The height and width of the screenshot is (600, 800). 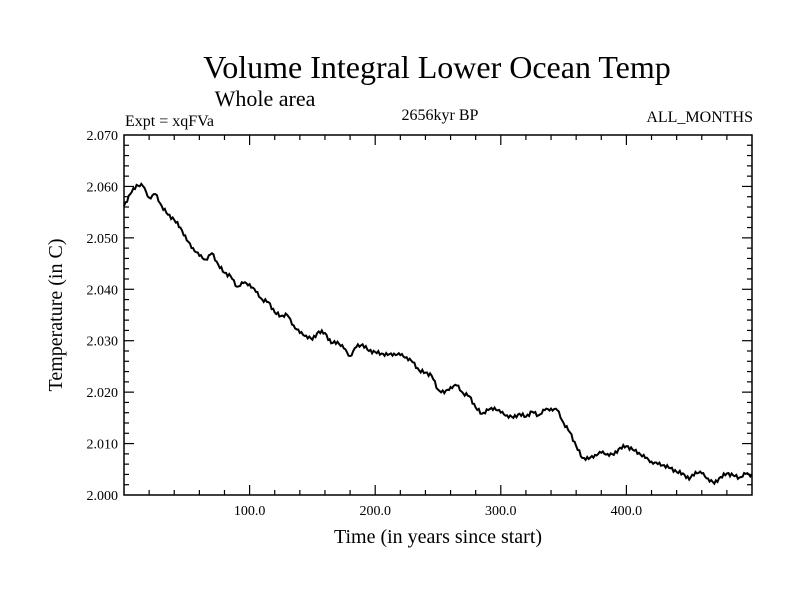 What do you see at coordinates (440, 115) in the screenshot?
I see `period-label: 2656kyr BP` at bounding box center [440, 115].